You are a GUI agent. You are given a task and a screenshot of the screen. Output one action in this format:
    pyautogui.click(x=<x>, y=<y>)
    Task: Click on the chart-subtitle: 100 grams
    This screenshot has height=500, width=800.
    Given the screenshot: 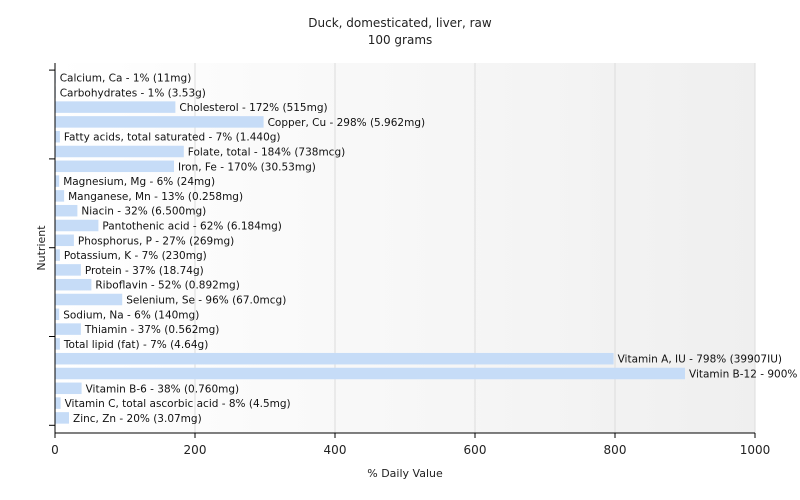 What is the action you would take?
    pyautogui.click(x=400, y=40)
    